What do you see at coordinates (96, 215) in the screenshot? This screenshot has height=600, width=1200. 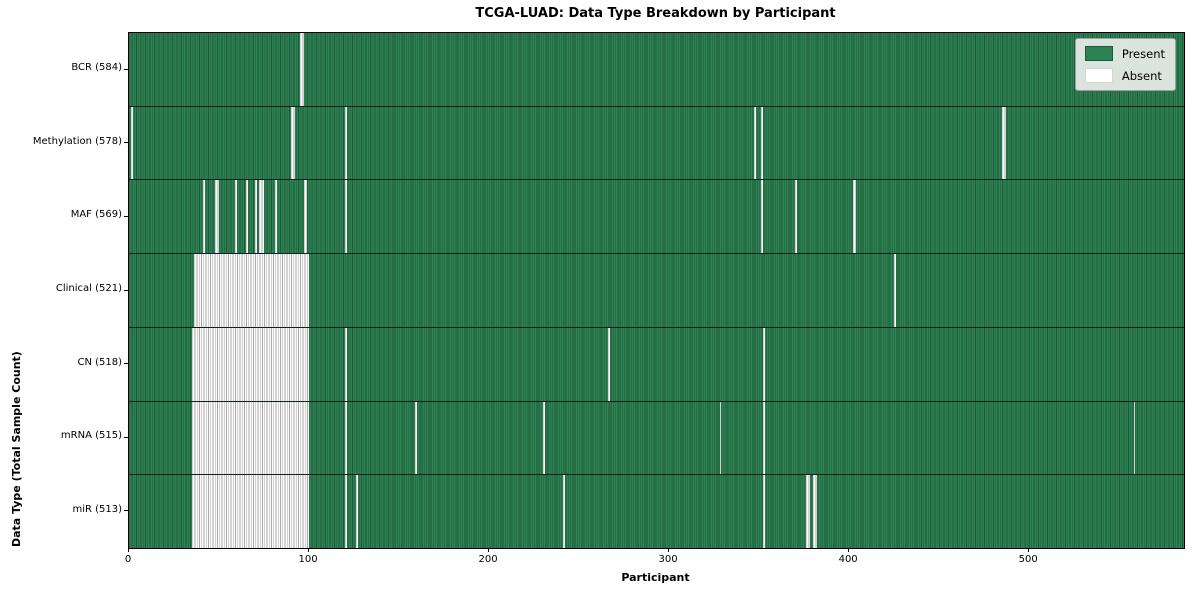 I see `y-tick-label: MAF (569)` at bounding box center [96, 215].